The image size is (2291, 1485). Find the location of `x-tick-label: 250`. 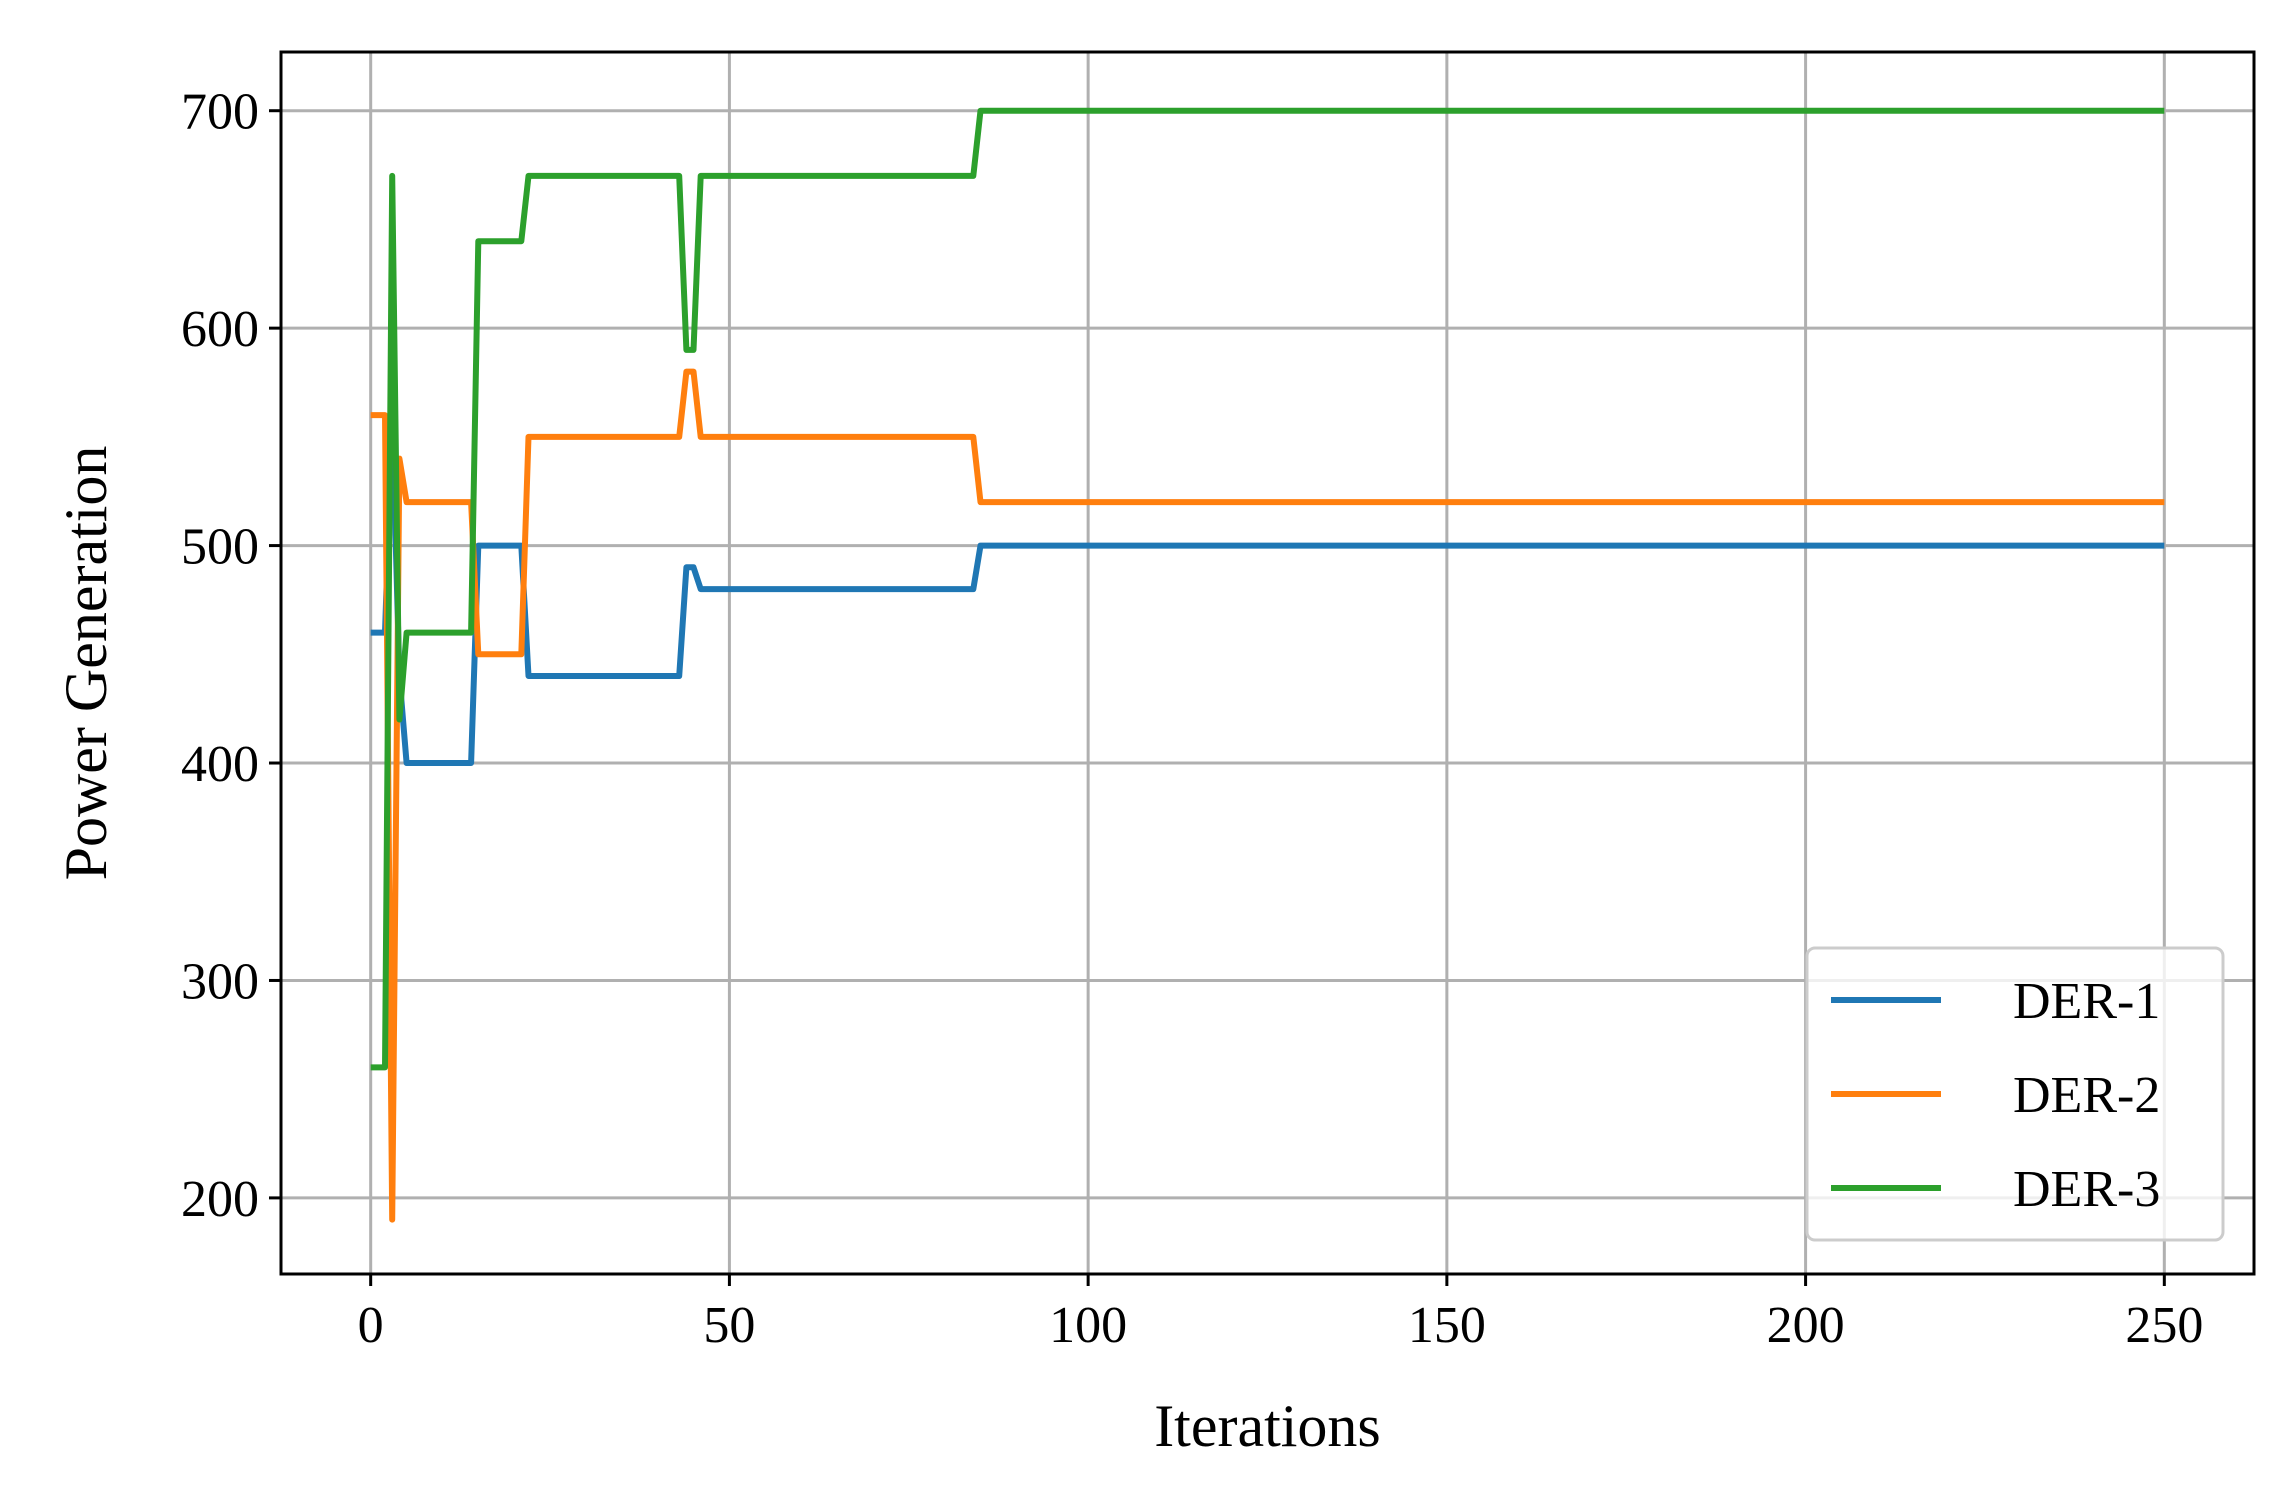

x-tick-label: 250 is located at coordinates (2164, 1325).